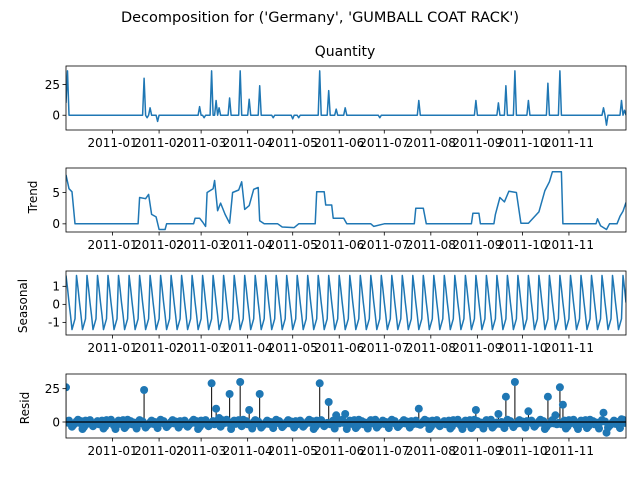  What do you see at coordinates (477, 348) in the screenshot?
I see `seasonal-xtick-label: 2011-09` at bounding box center [477, 348].